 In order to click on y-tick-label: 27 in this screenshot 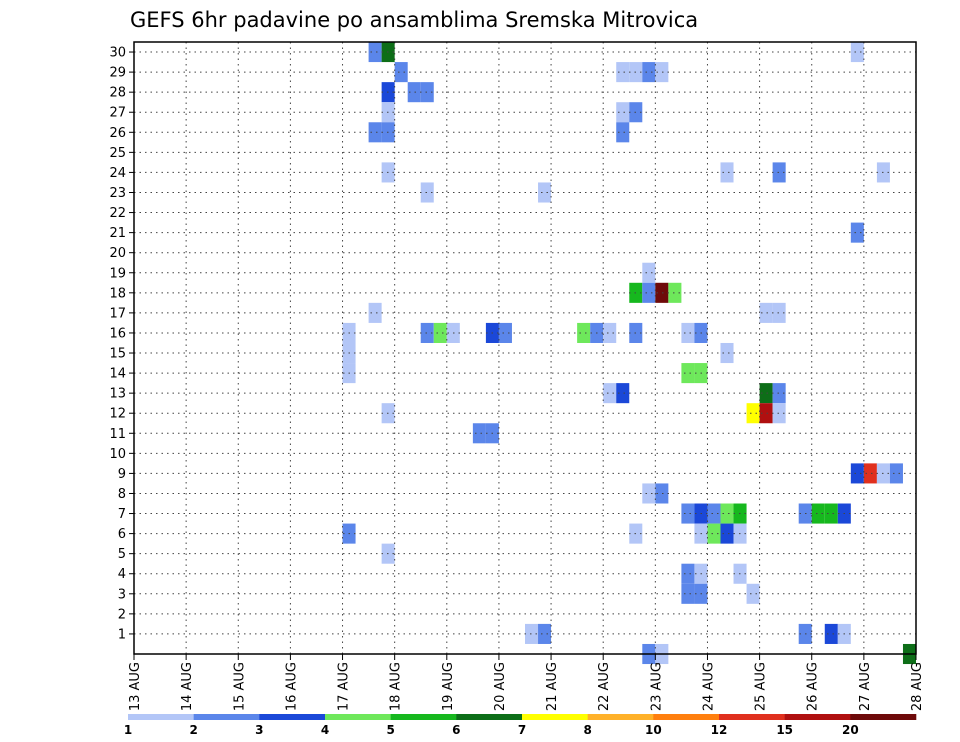, I will do `click(117, 113)`.